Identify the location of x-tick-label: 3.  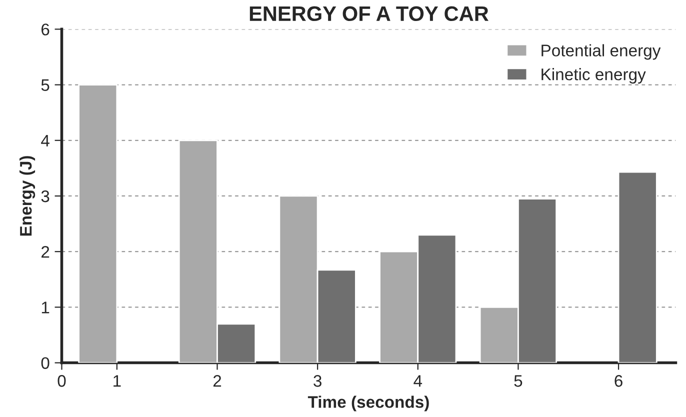
(318, 381).